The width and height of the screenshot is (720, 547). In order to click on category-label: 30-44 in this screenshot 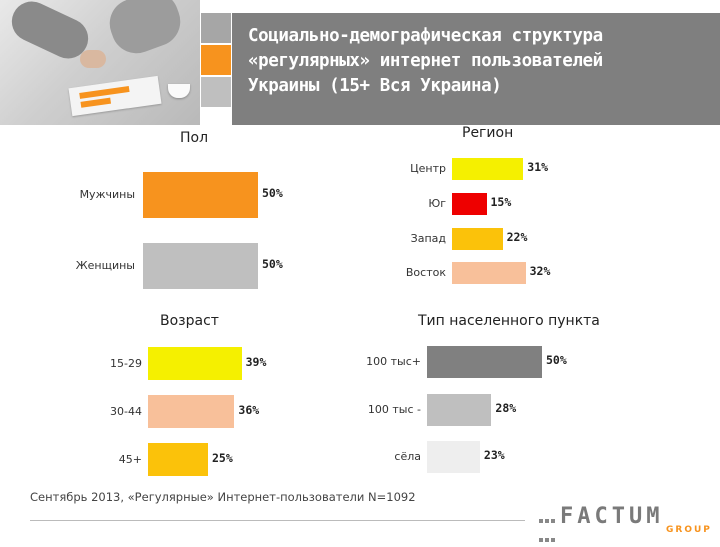, I will do `click(126, 411)`.